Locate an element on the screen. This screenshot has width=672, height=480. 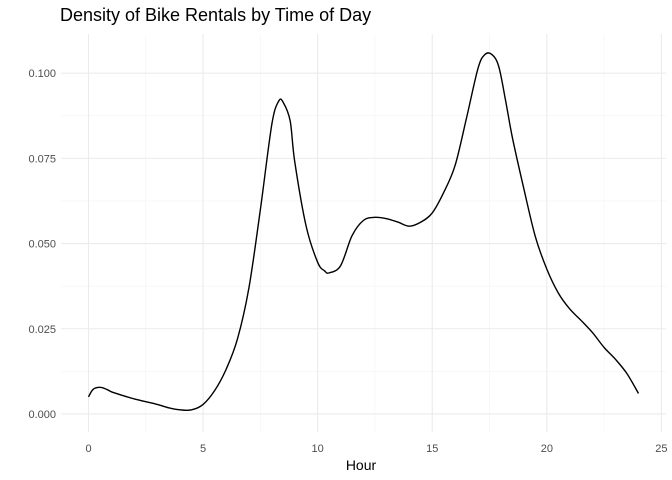
y-tick-label: 0.075 is located at coordinates (42, 159).